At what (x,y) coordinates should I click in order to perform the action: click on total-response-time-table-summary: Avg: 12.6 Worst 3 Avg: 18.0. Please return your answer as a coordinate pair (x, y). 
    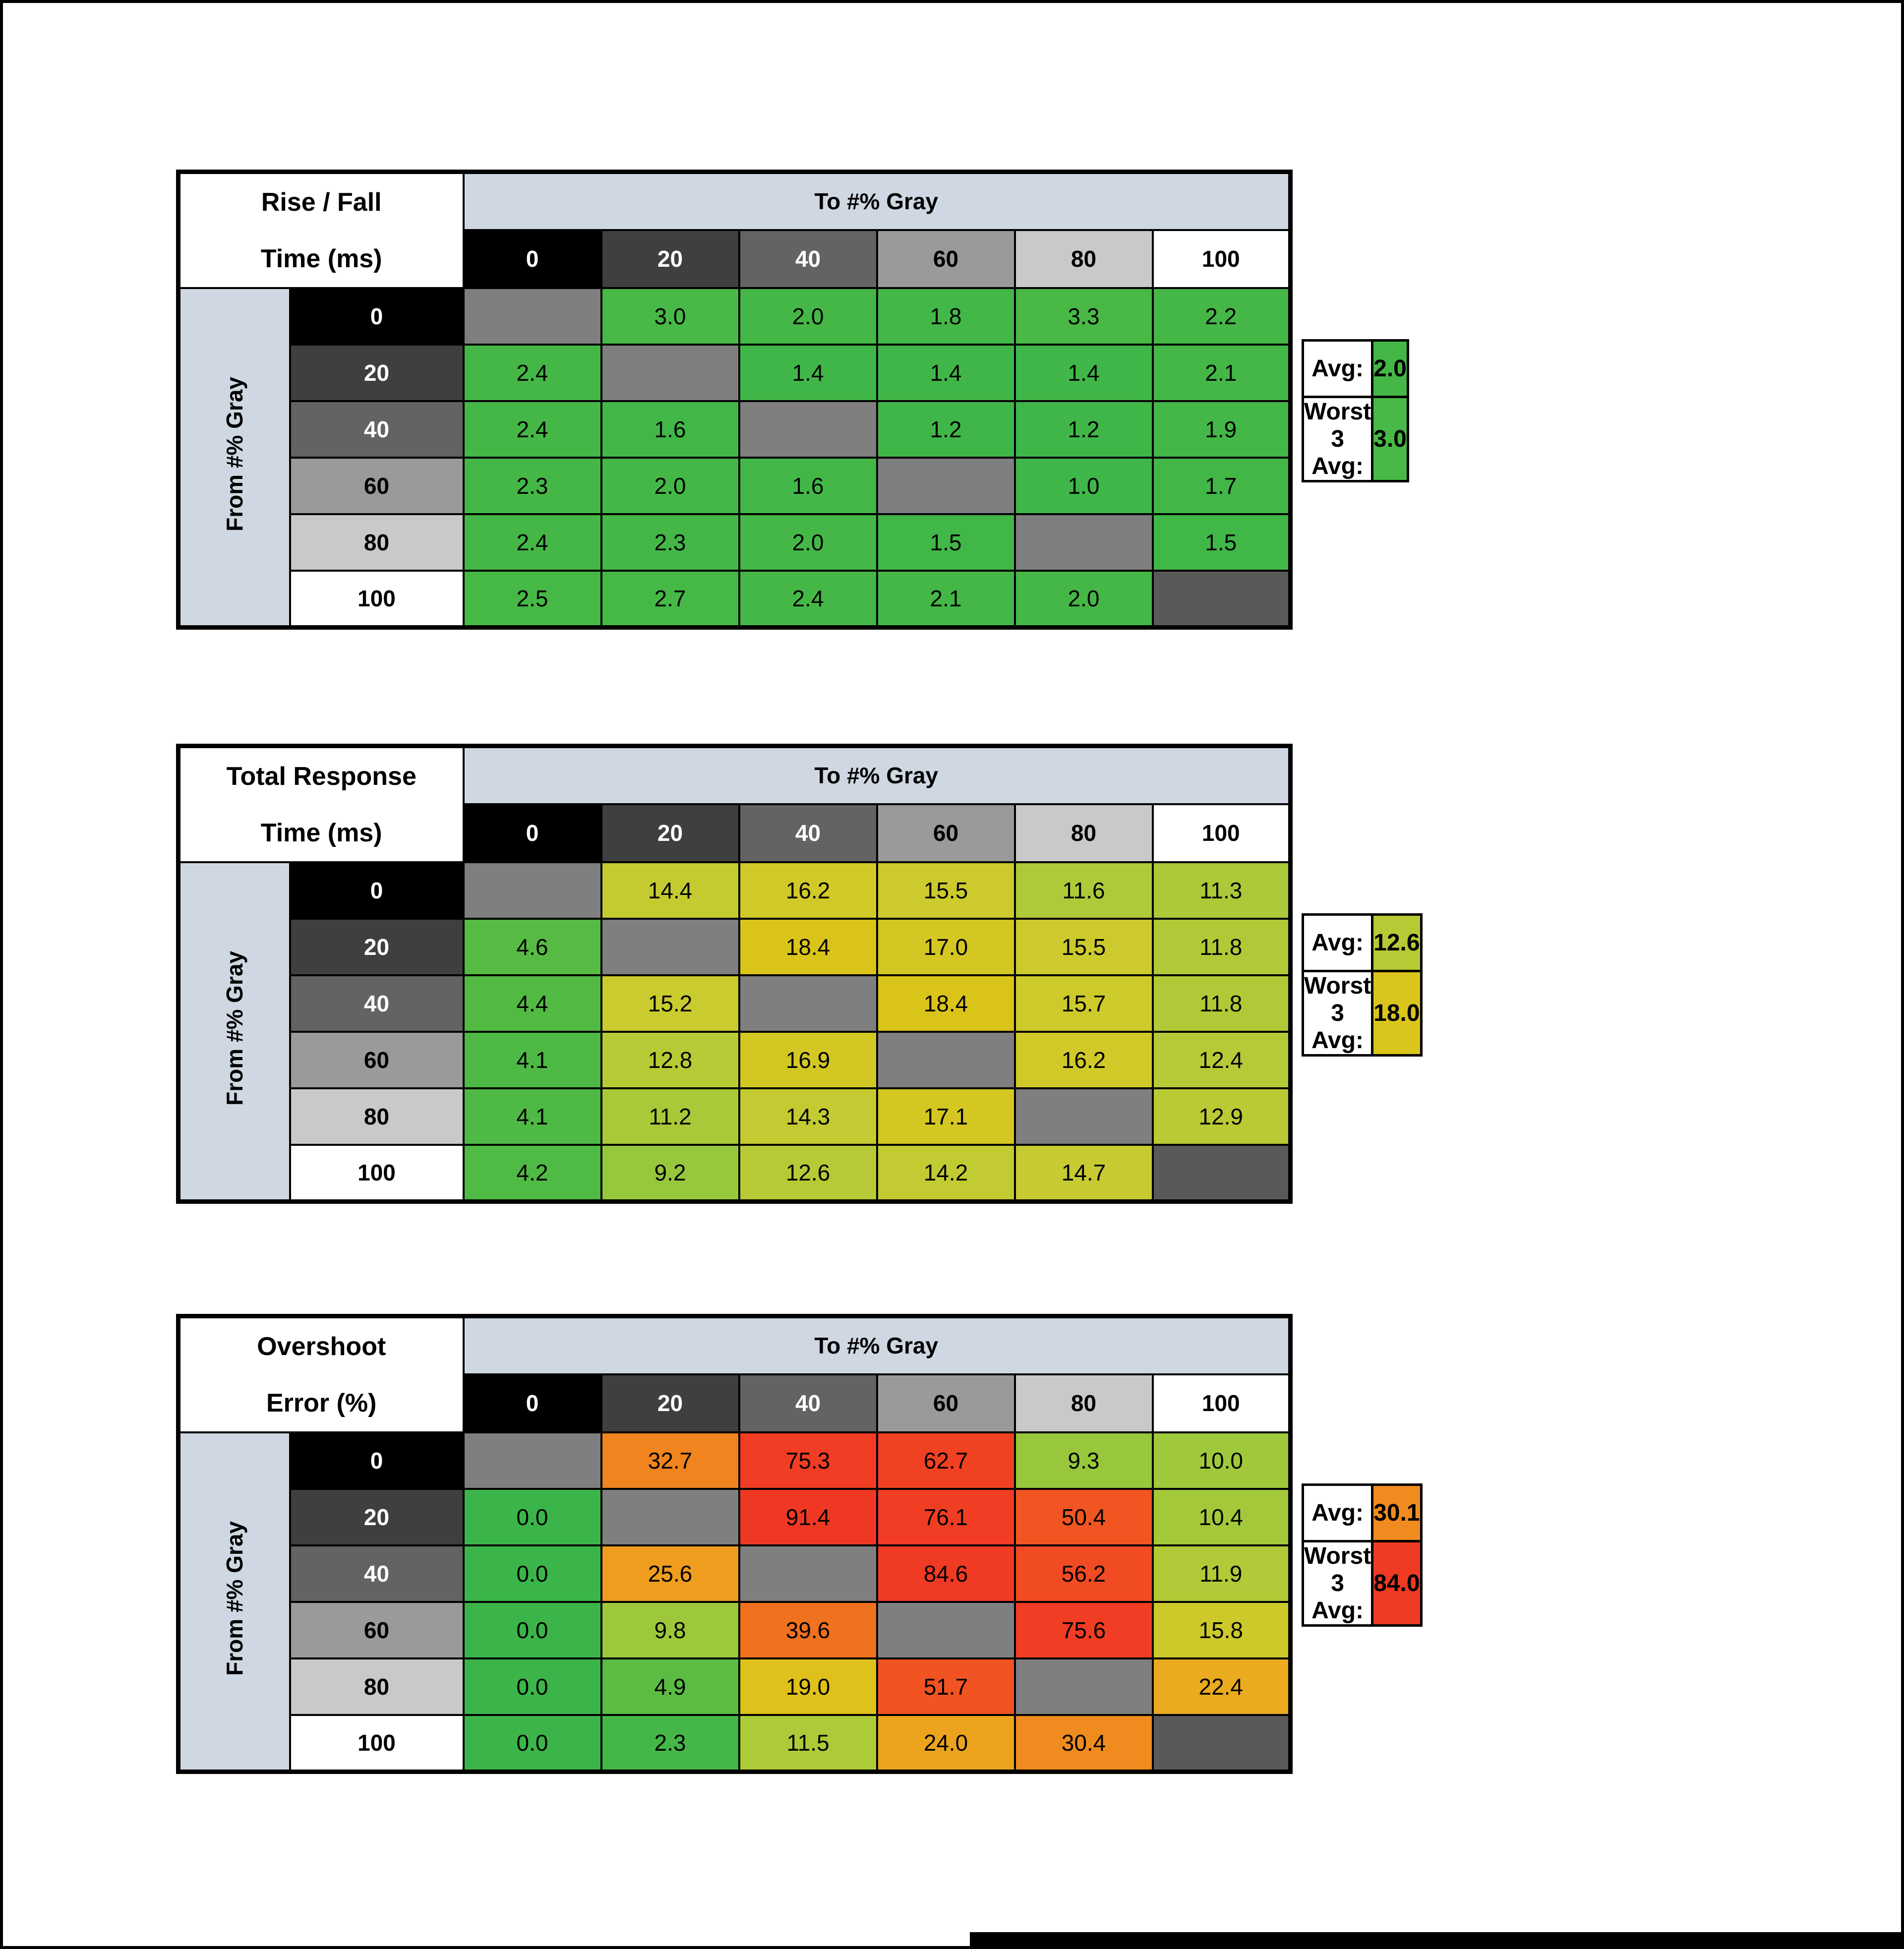
    Looking at the image, I should click on (1362, 985).